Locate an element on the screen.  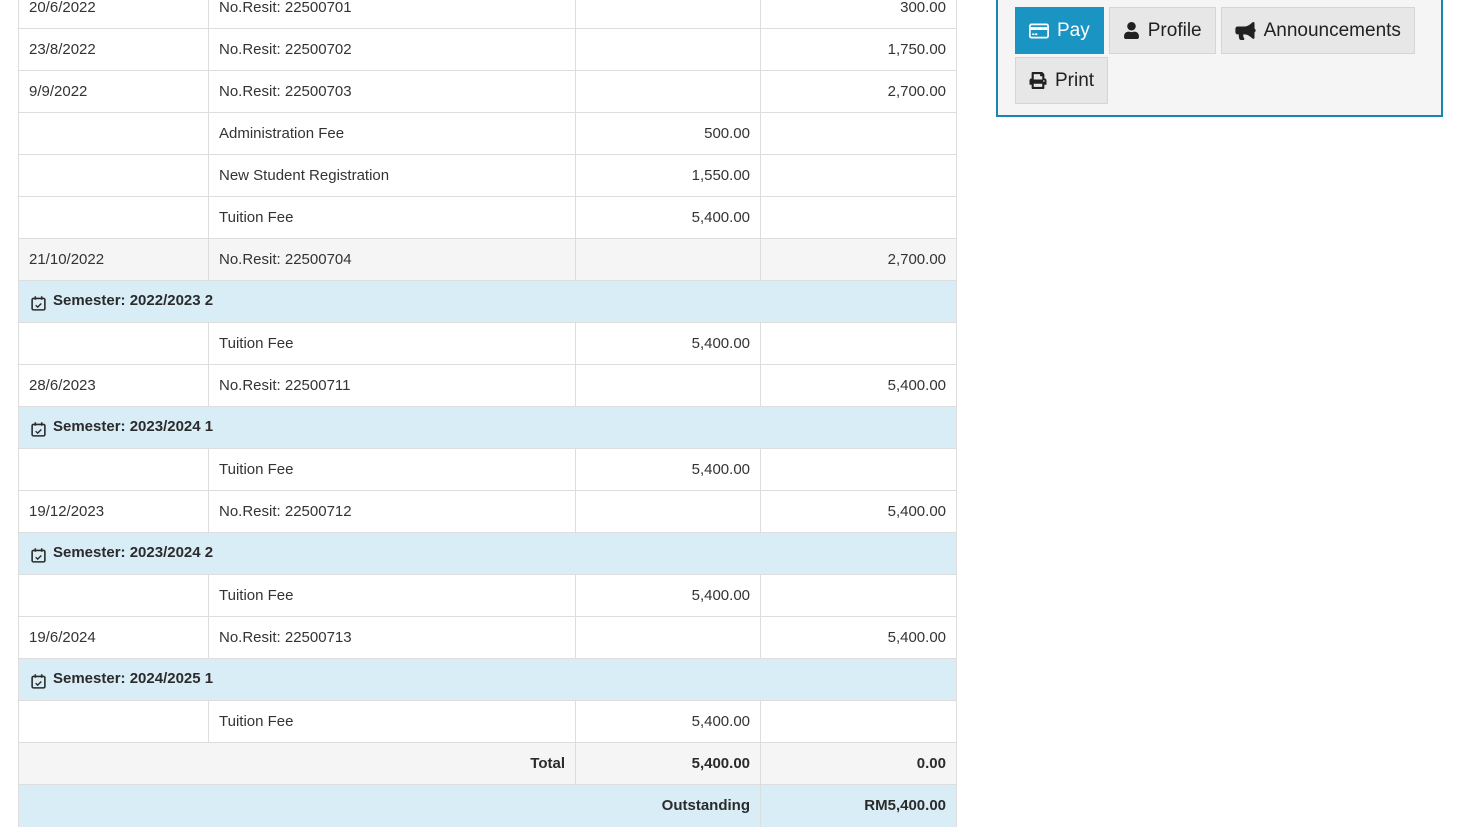
cell-date: 28/6/2023 is located at coordinates (113, 385).